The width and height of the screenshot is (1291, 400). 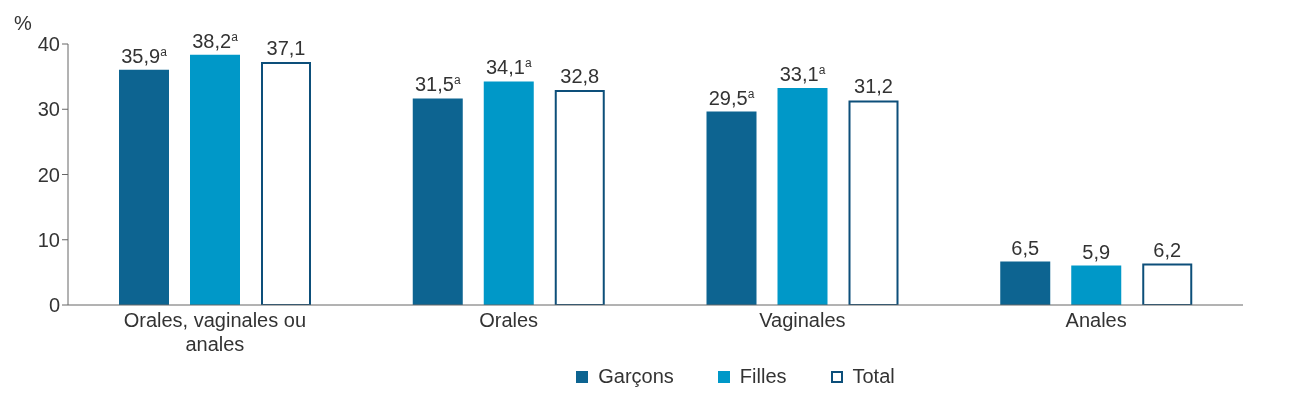 What do you see at coordinates (508, 67) in the screenshot?
I see `data-label: 34,1$^{a}$` at bounding box center [508, 67].